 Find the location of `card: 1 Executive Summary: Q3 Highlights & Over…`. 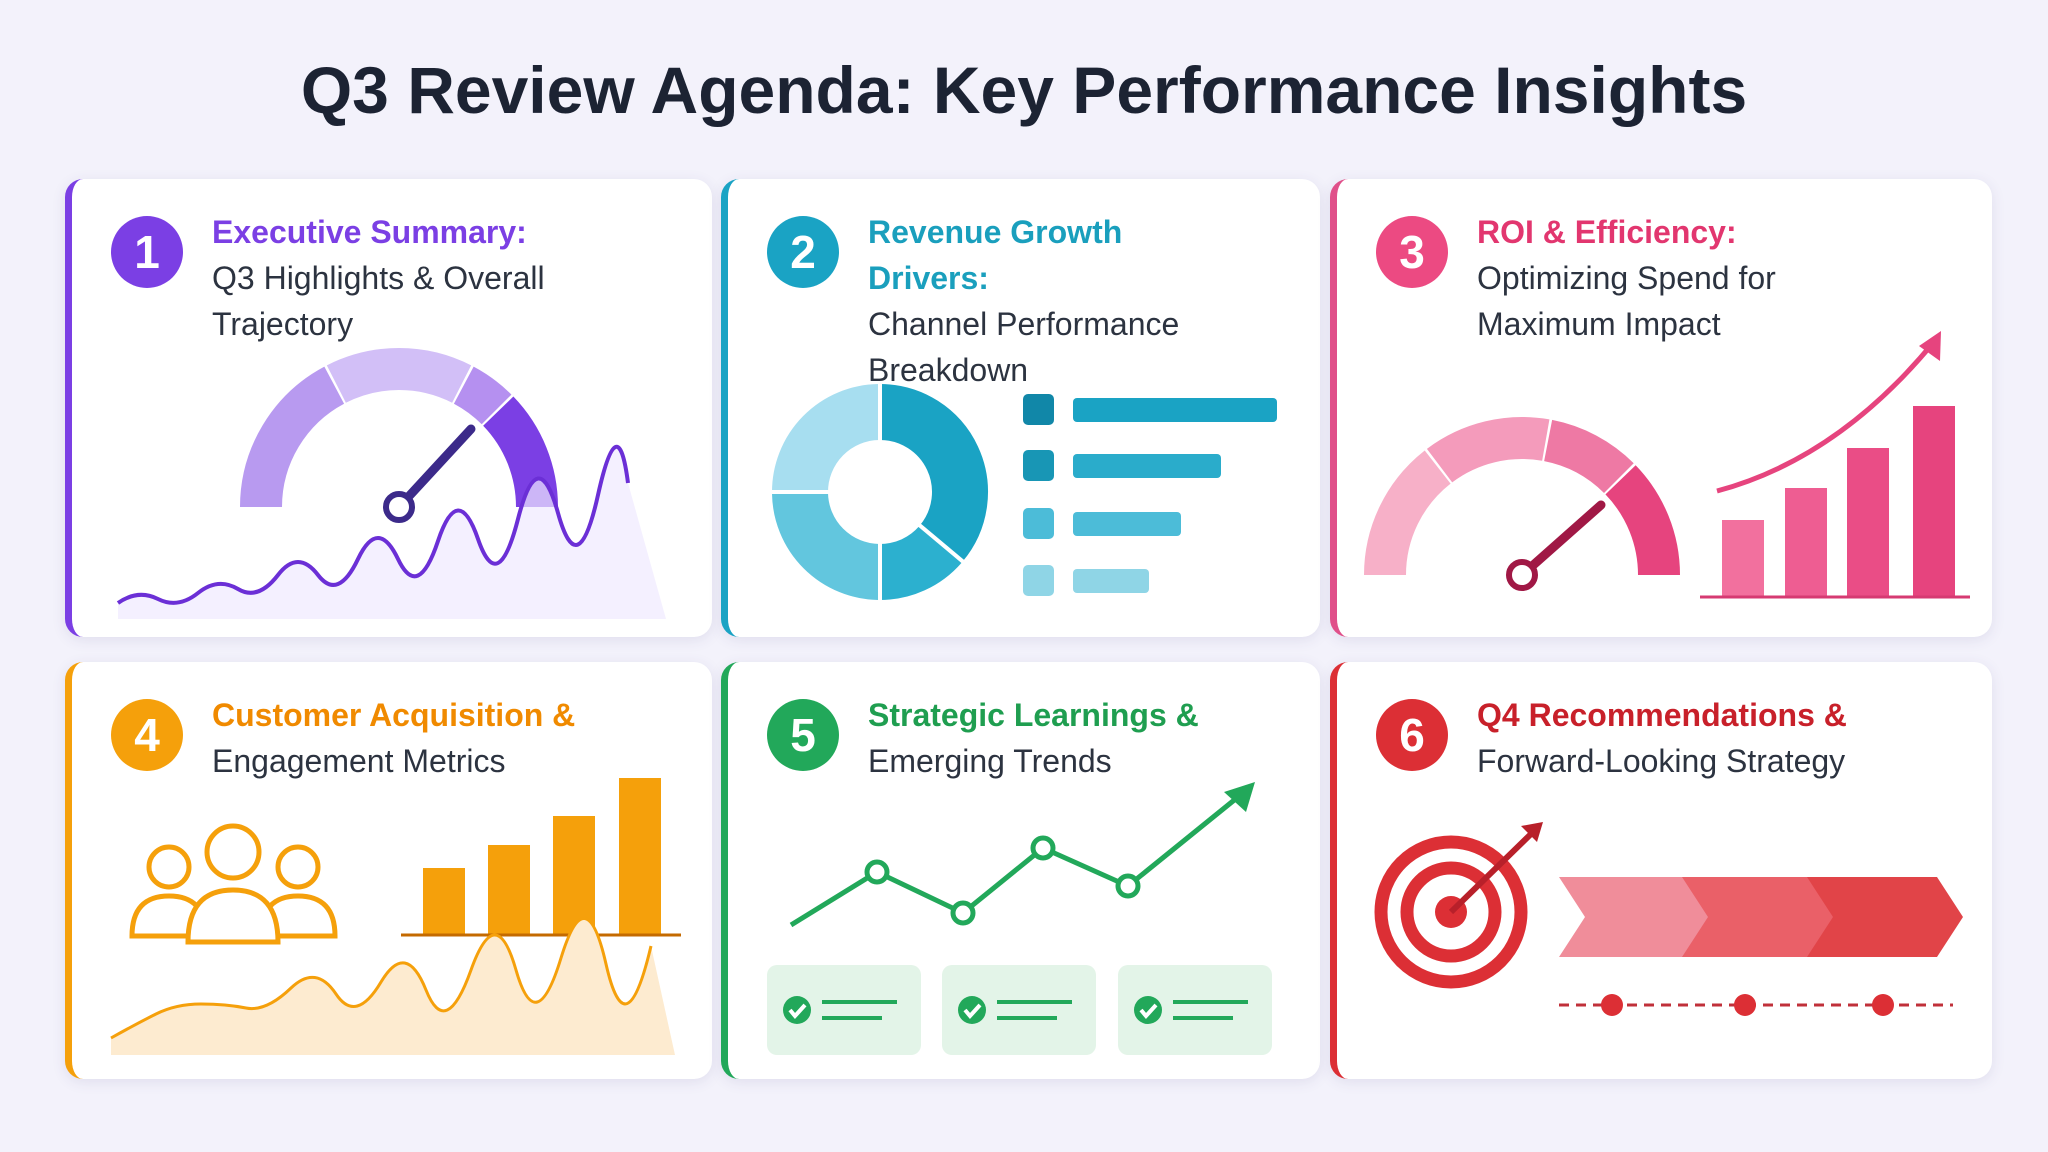

card: 1 Executive Summary: Q3 Highlights & Over… is located at coordinates (388, 408).